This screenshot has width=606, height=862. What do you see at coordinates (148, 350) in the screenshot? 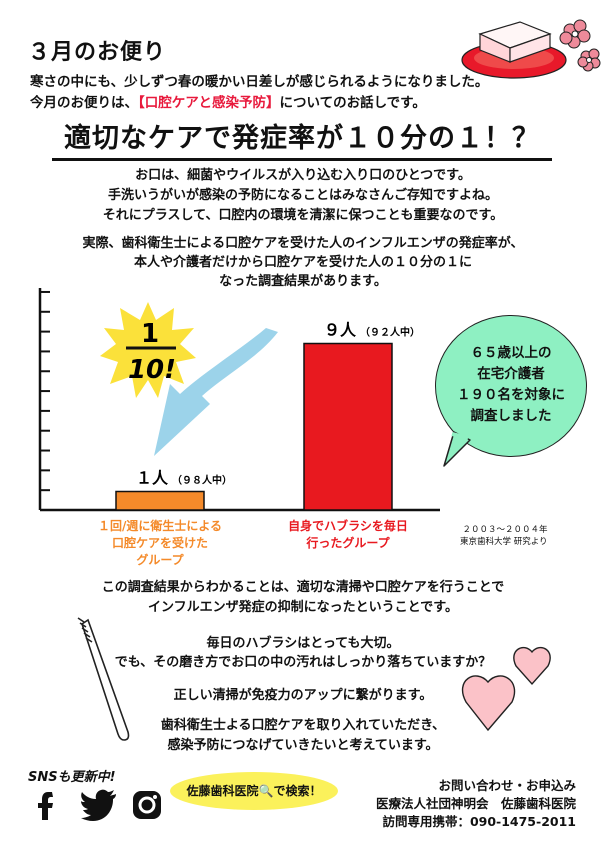
I see `burst-icon: 1 10!` at bounding box center [148, 350].